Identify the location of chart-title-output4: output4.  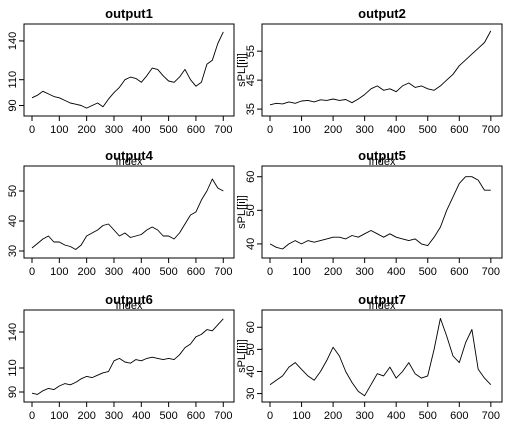
(129, 155).